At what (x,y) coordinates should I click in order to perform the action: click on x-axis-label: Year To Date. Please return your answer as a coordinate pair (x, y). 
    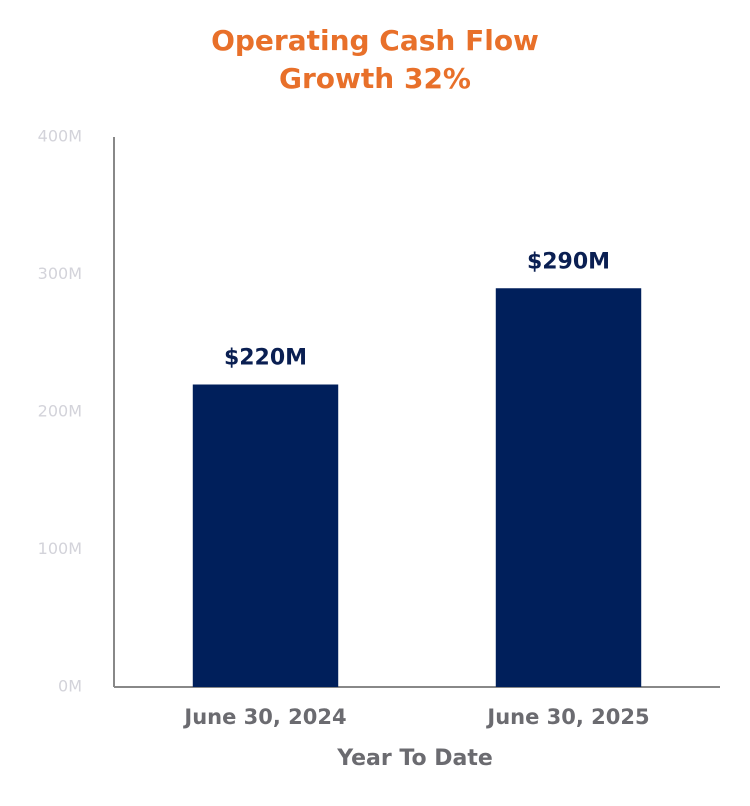
    Looking at the image, I should click on (414, 758).